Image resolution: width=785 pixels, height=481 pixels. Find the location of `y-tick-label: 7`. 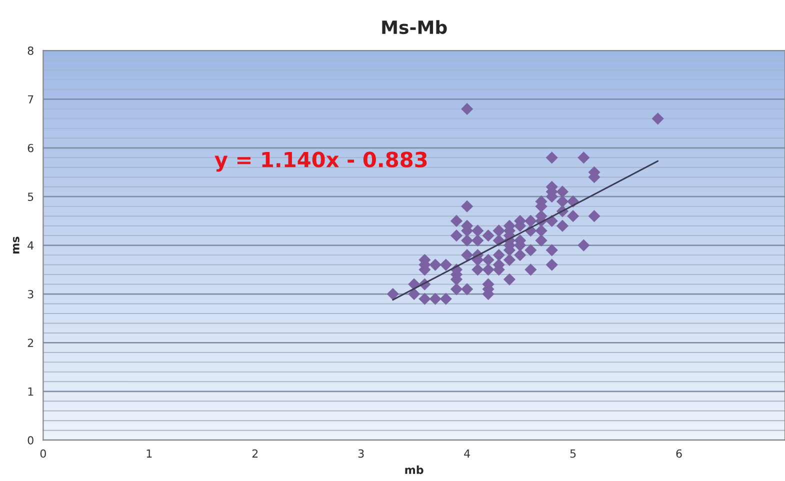

y-tick-label: 7 is located at coordinates (31, 99).